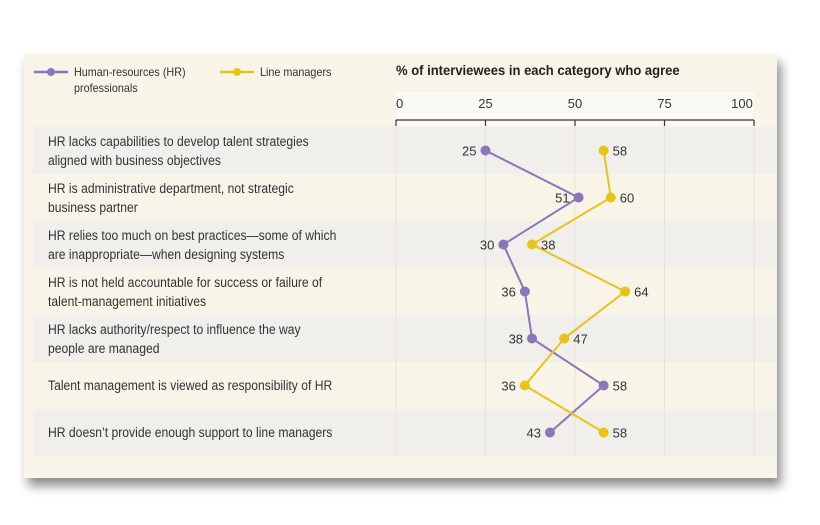  What do you see at coordinates (296, 72) in the screenshot?
I see `legend-label: Line managers` at bounding box center [296, 72].